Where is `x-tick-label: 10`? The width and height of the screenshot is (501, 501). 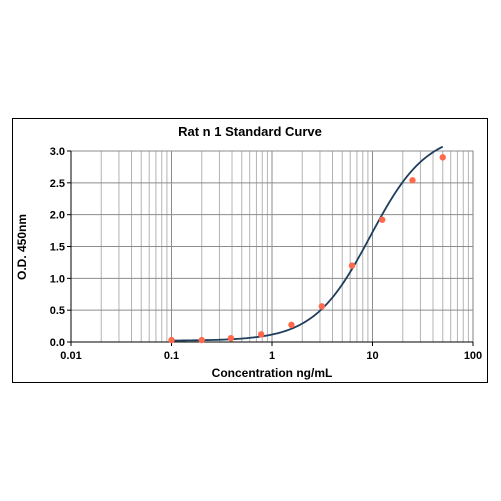
x-tick-label: 10 is located at coordinates (372, 356).